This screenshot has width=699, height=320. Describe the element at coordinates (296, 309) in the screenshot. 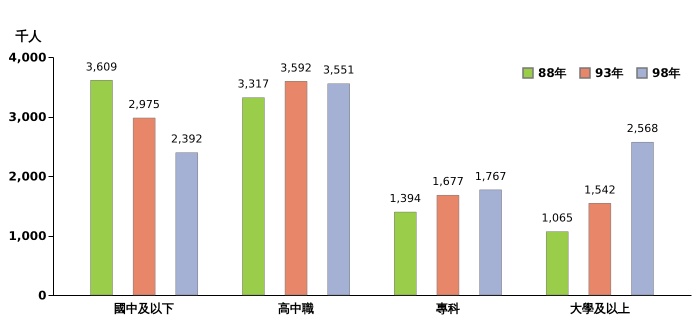

I see `x-tick-label: 高中職` at that location.